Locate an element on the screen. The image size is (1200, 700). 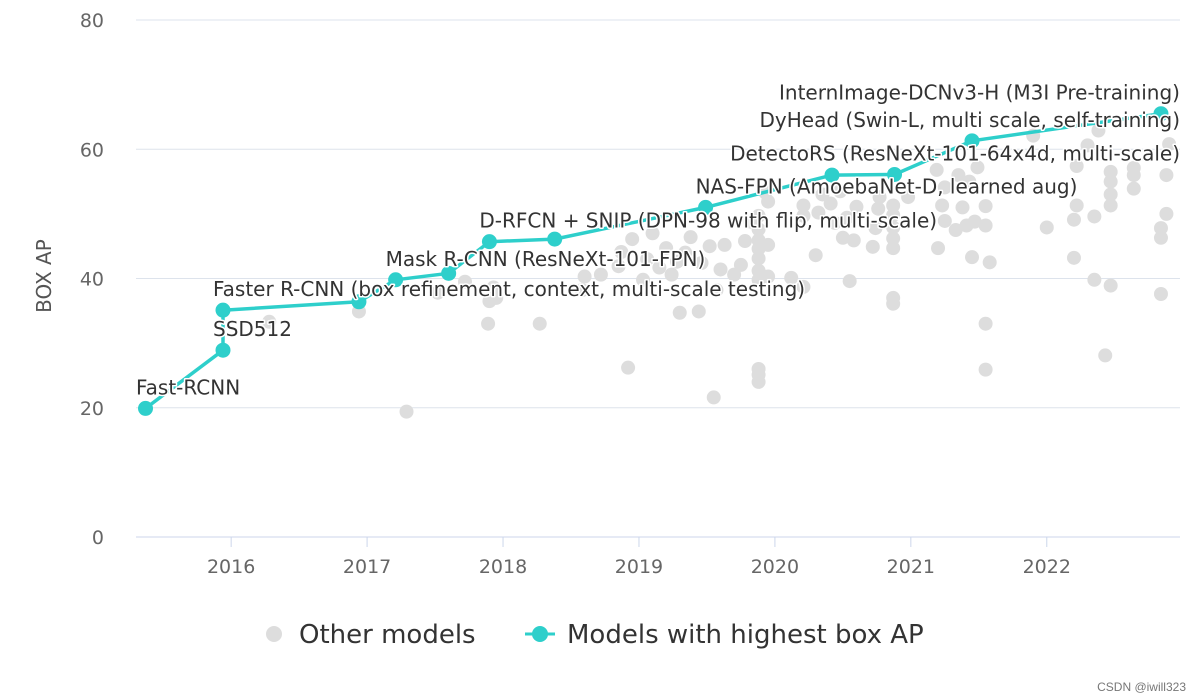
legend-item-sota: Models with highest box AP is located at coordinates (724, 635).